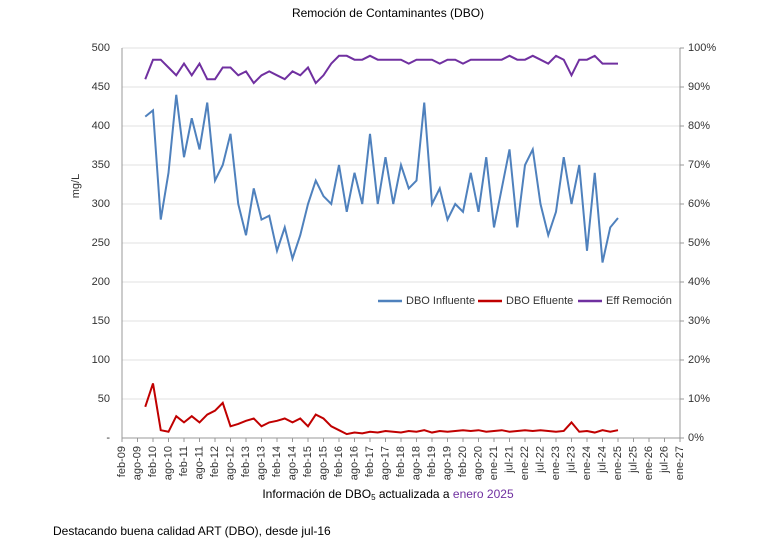 Image resolution: width=779 pixels, height=560 pixels. Describe the element at coordinates (323, 463) in the screenshot. I see `x-tick-label: ago-15` at that location.